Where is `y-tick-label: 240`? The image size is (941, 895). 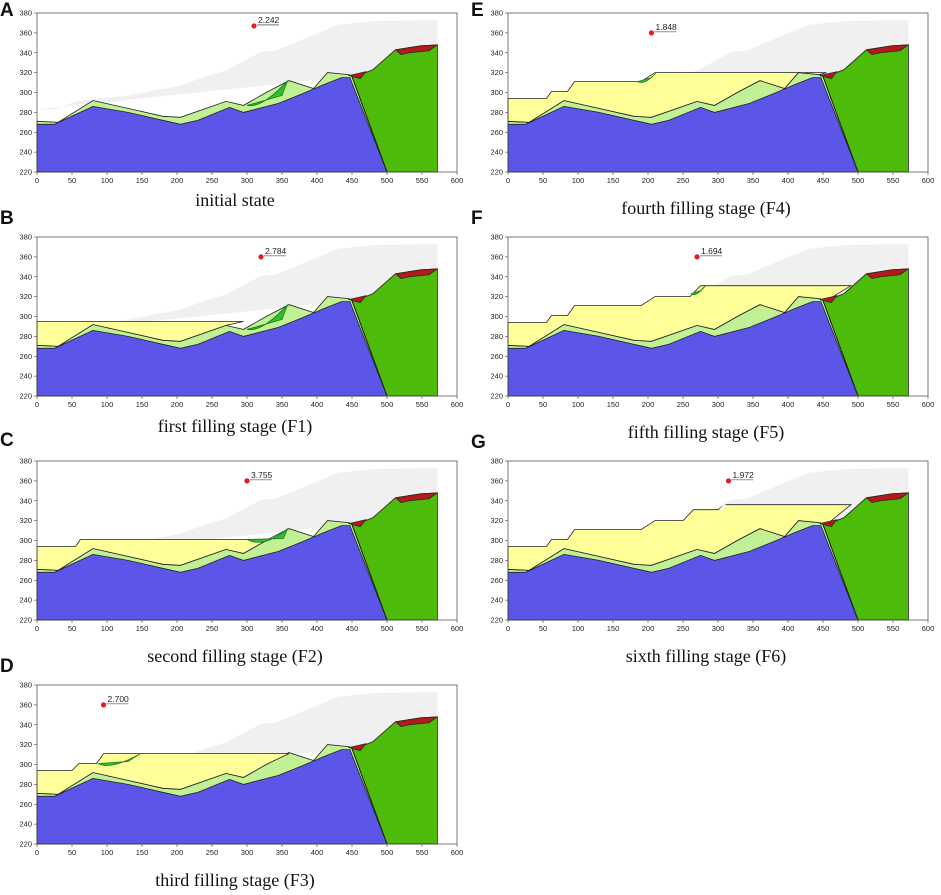
y-tick-label: 240 is located at coordinates (496, 376).